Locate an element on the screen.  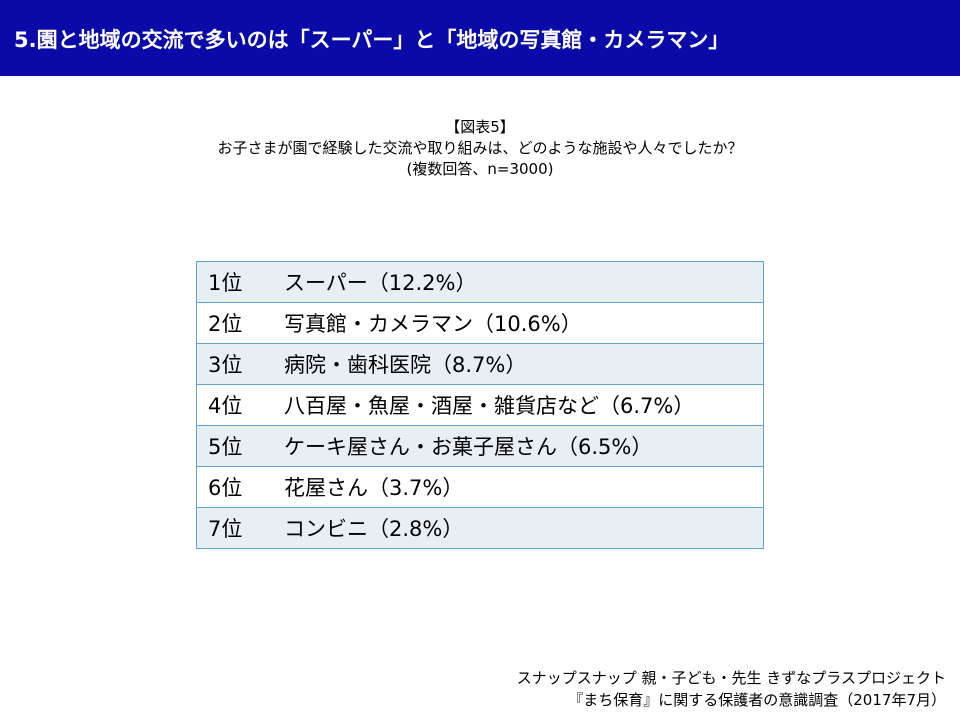
ranking-row: 7位 コンビニ（2.8%） is located at coordinates (480, 528).